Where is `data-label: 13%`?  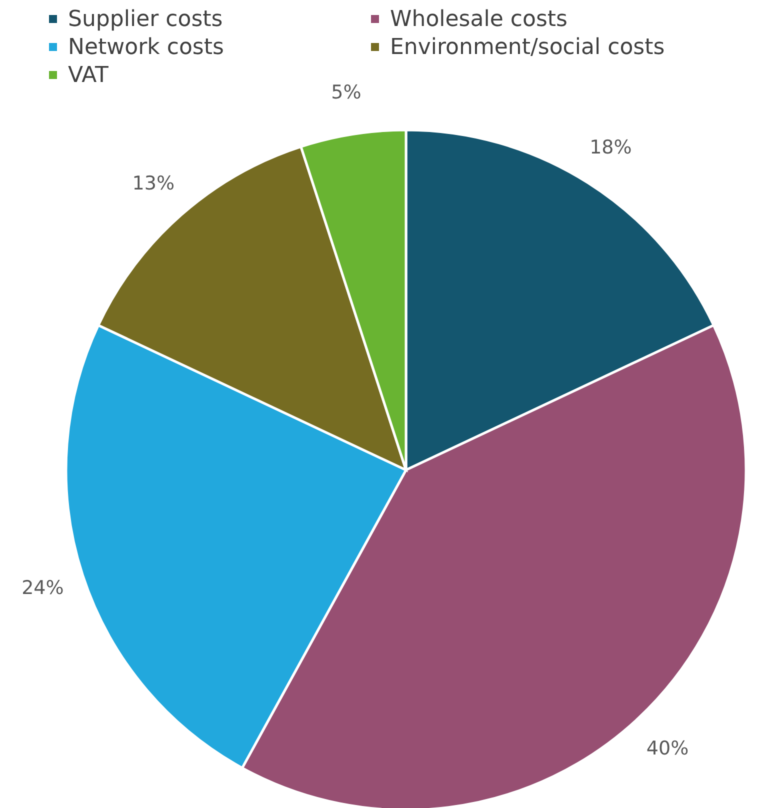
data-label: 13% is located at coordinates (153, 183).